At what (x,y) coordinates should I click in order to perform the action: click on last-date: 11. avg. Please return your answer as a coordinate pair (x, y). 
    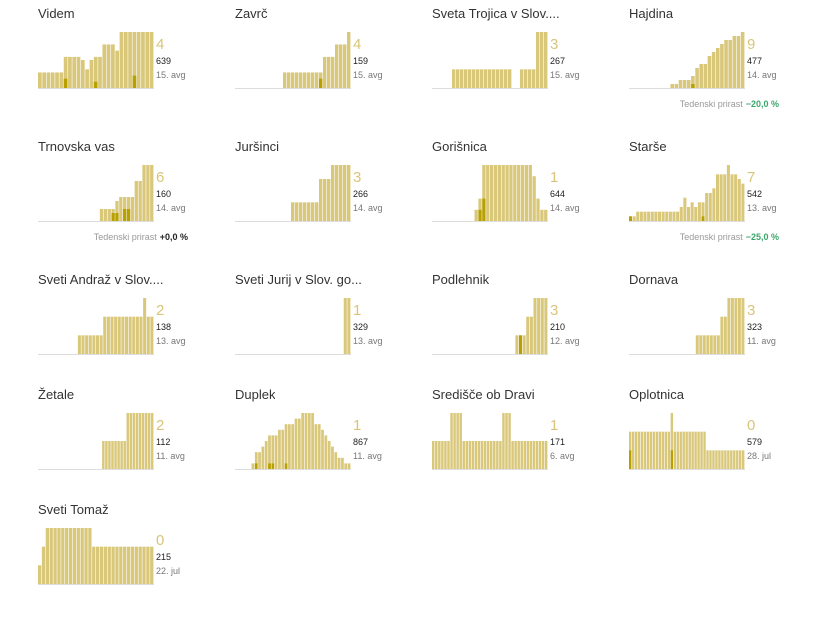
    Looking at the image, I should click on (367, 456).